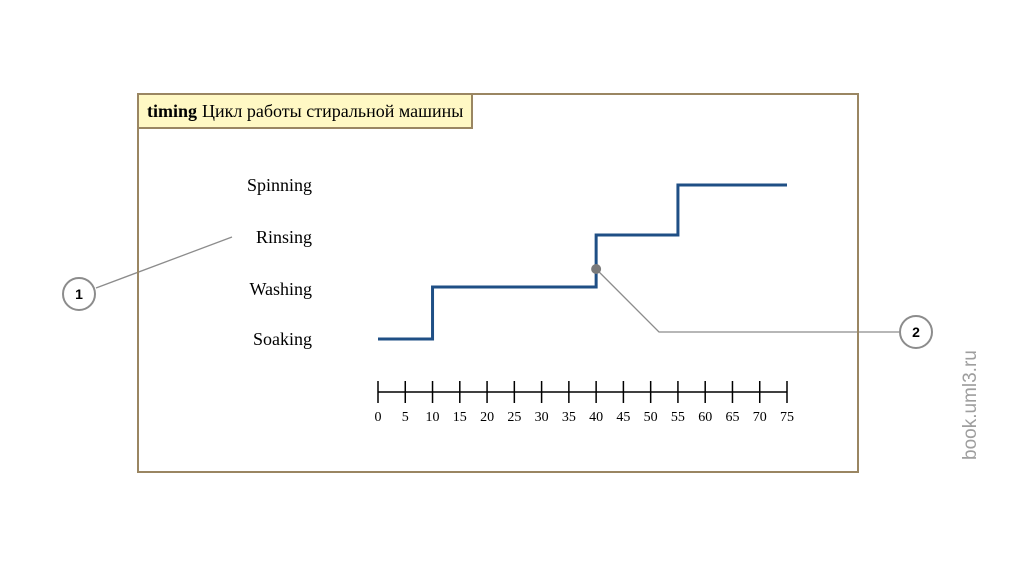  I want to click on time-axis-tick-label: 60, so click(705, 417).